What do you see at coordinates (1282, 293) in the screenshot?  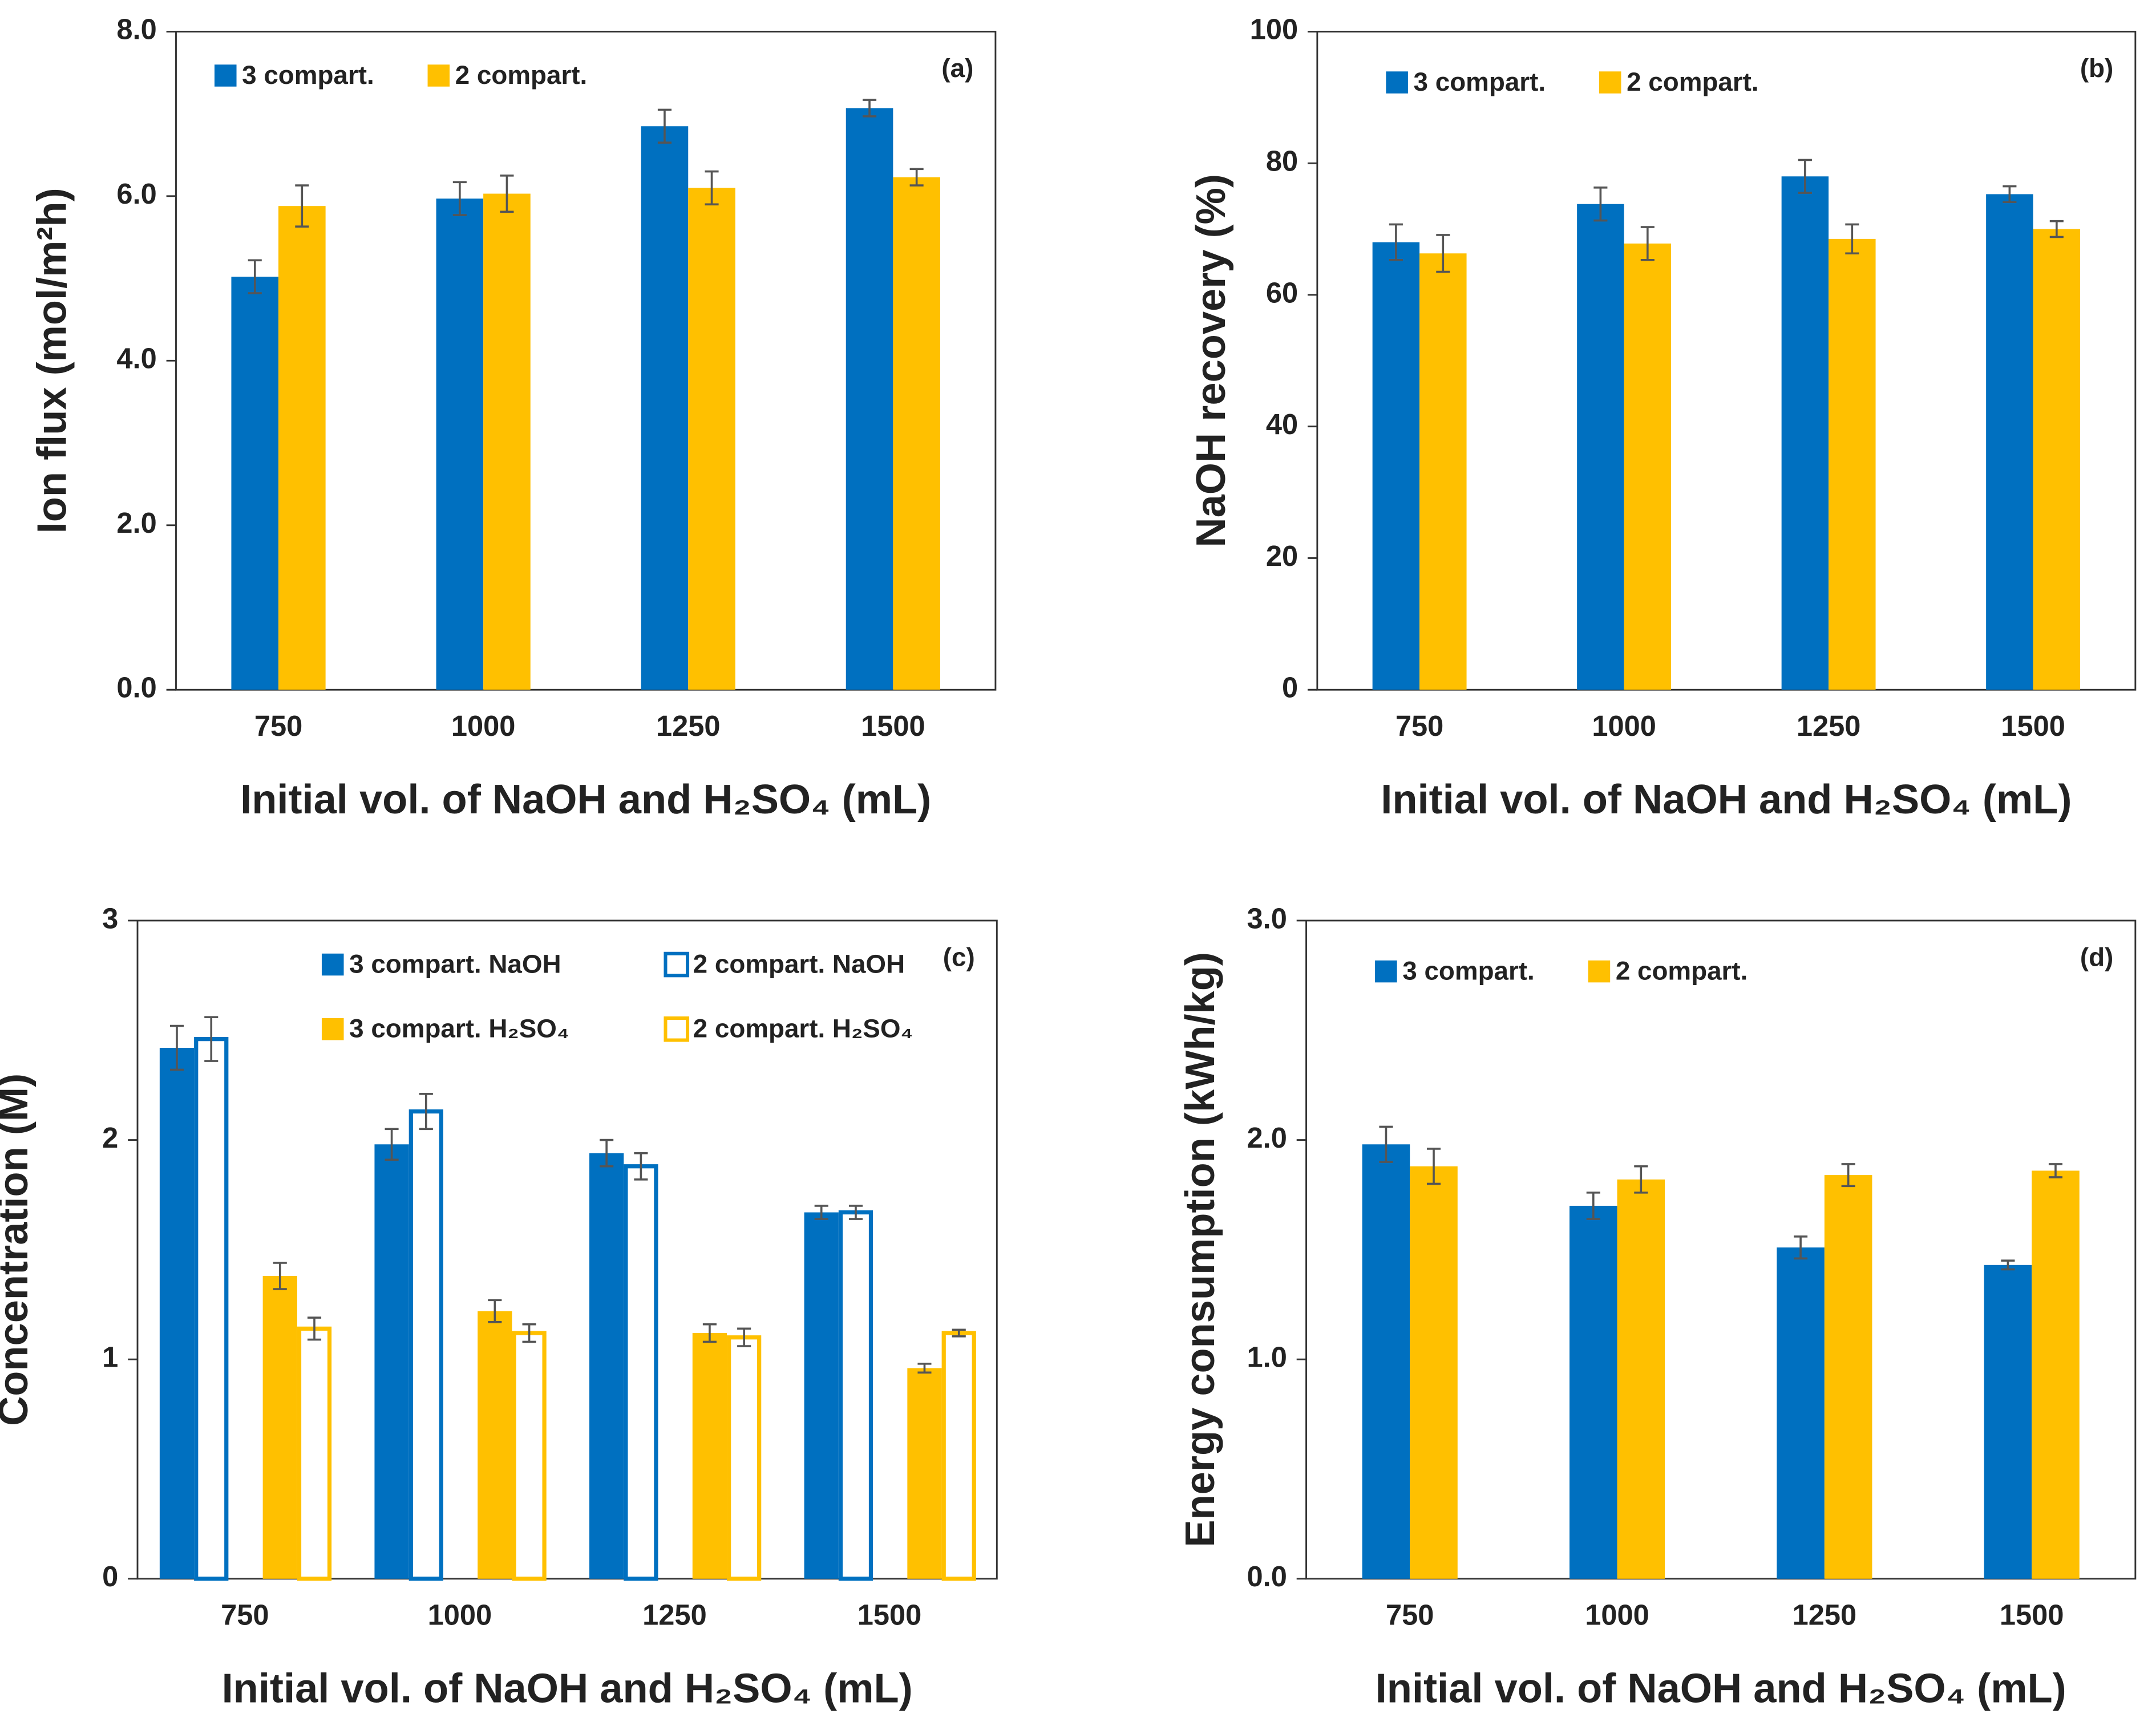 I see `y-tick-label: 60` at bounding box center [1282, 293].